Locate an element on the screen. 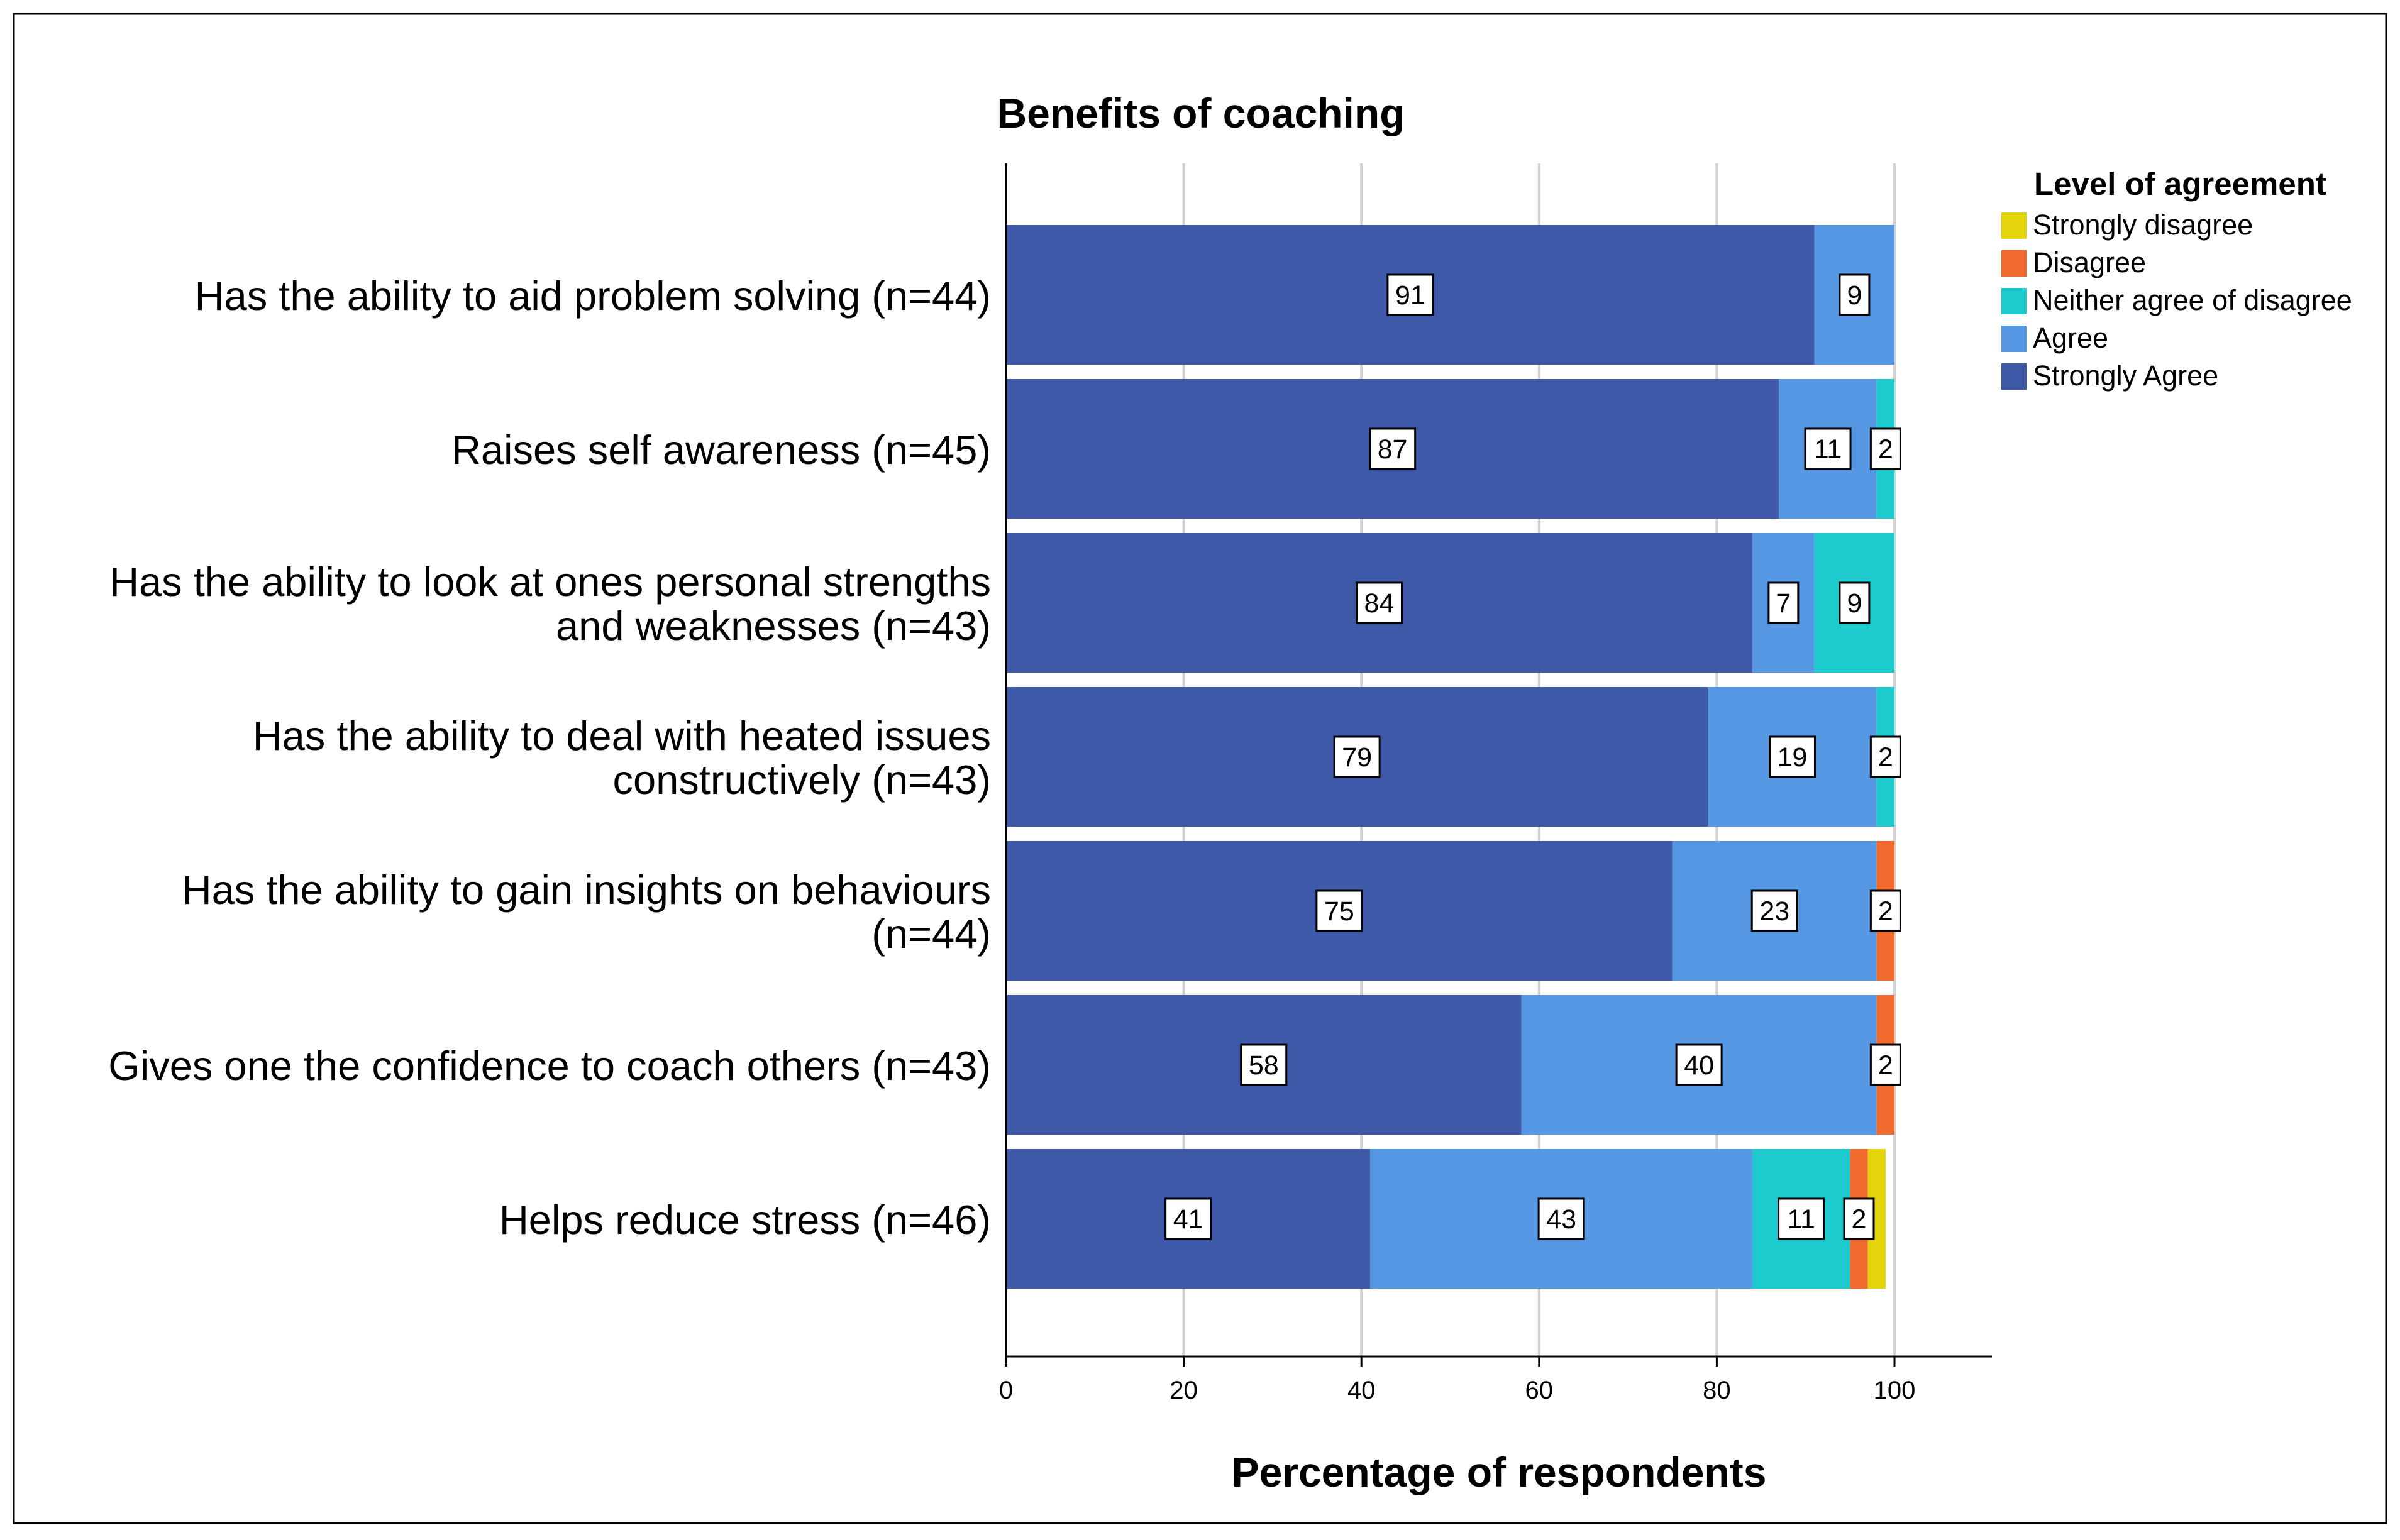 Image resolution: width=2400 pixels, height=1540 pixels. category-label: and weaknesses (n=43) is located at coordinates (773, 626).